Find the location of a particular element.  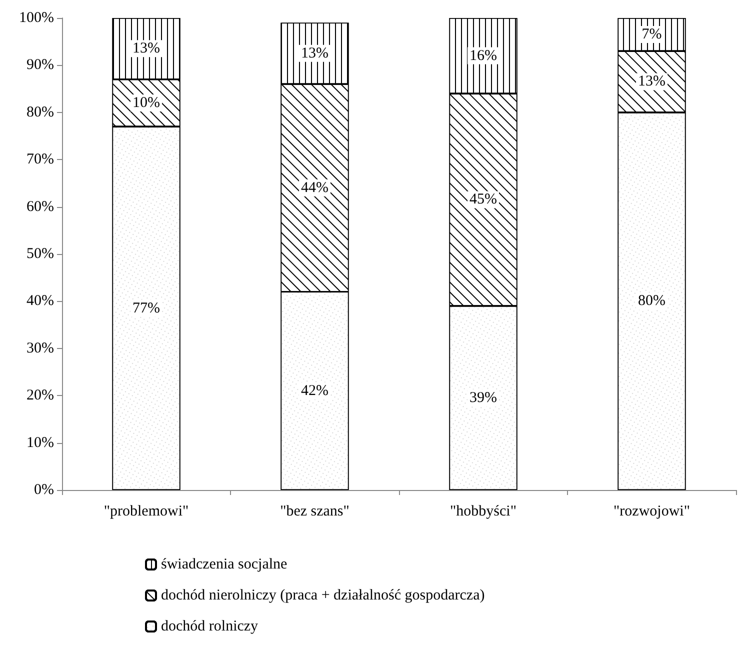

data-label: 44% is located at coordinates (314, 188).